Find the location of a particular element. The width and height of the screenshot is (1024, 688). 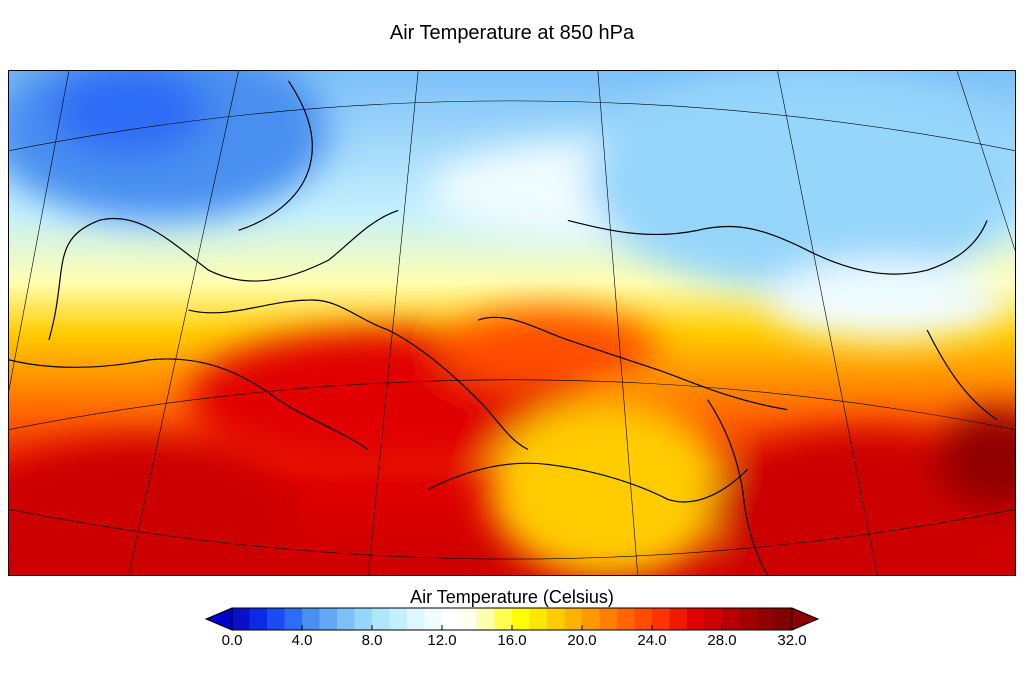

colorbar-tick-label: 24.0 is located at coordinates (652, 640).